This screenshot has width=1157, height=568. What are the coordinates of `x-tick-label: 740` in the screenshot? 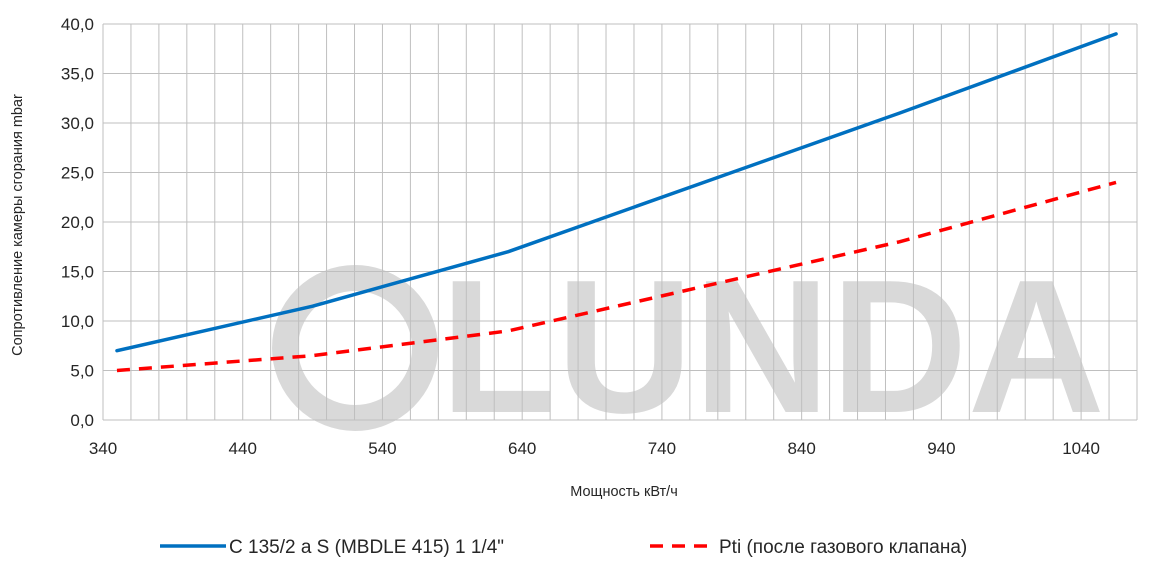 It's located at (662, 448).